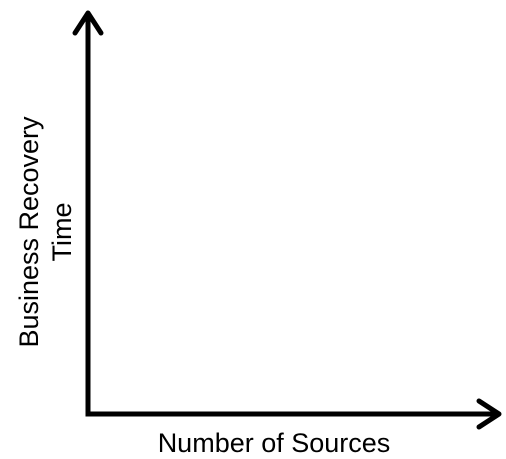 This screenshot has height=459, width=506. Describe the element at coordinates (29, 232) in the screenshot. I see `y-axis-label-line1: Business Recovery` at that location.